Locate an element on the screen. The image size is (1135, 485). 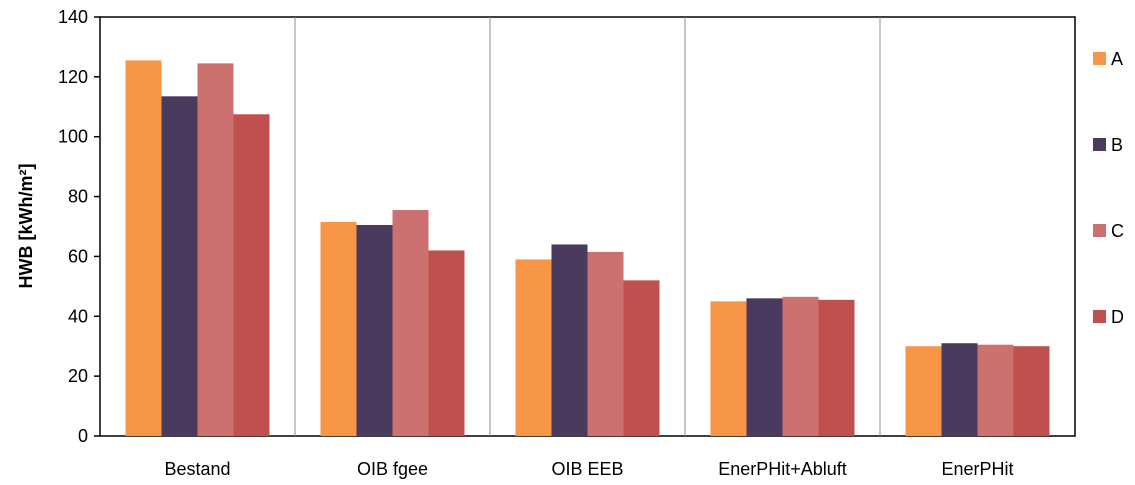
x-tick-label: OIB fgee is located at coordinates (392, 469).